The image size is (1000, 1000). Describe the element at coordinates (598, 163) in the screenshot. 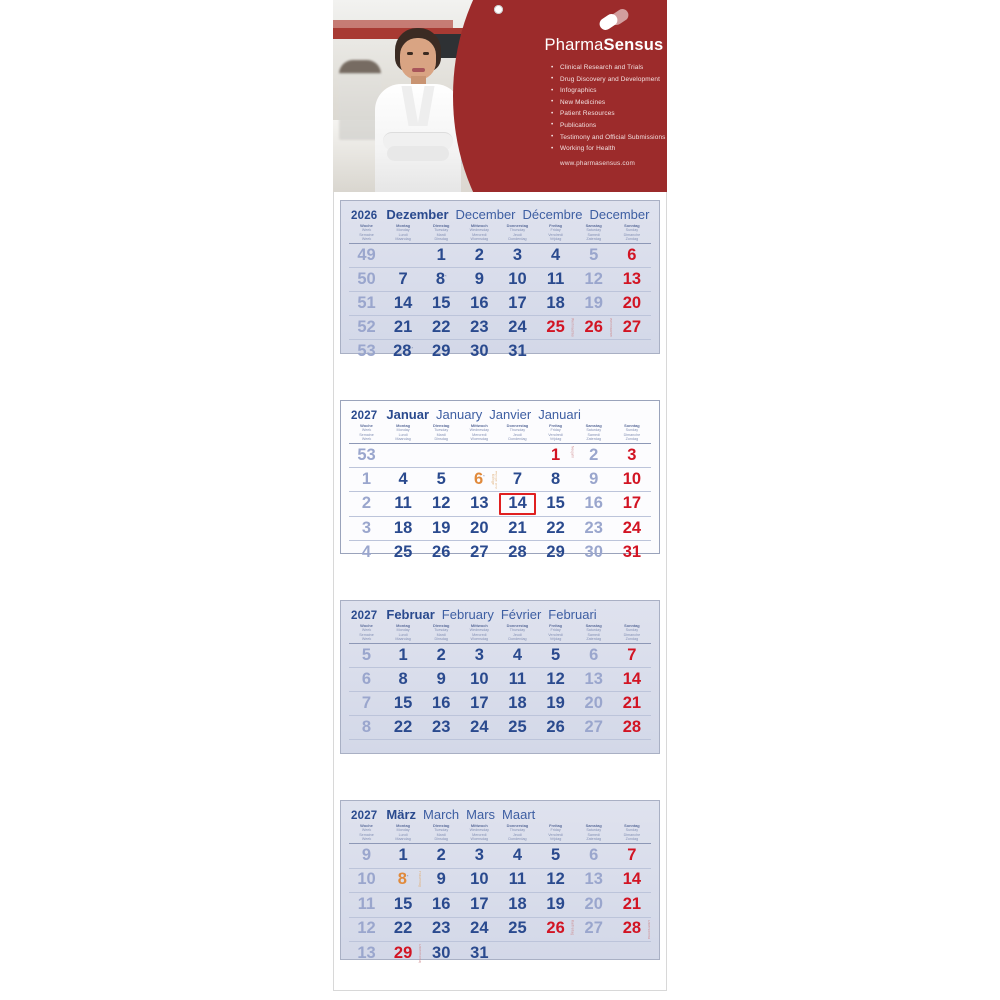

I see `website-url: www.pharmasensus.com` at that location.